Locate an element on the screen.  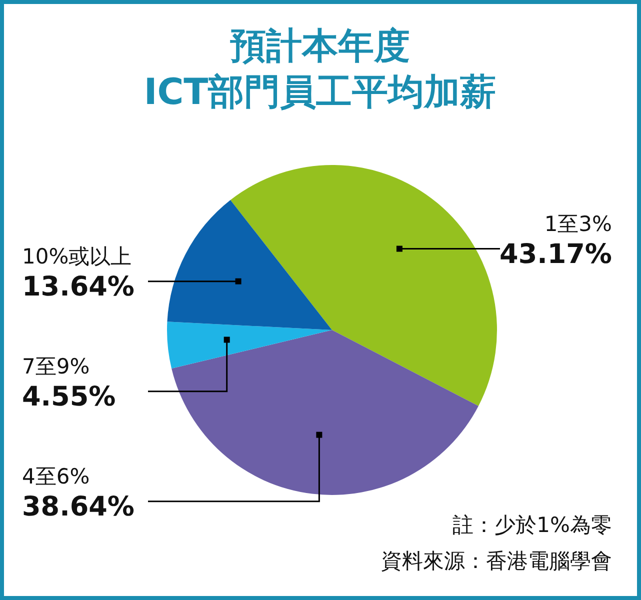
slice-label: 4至6% is located at coordinates (56, 476).